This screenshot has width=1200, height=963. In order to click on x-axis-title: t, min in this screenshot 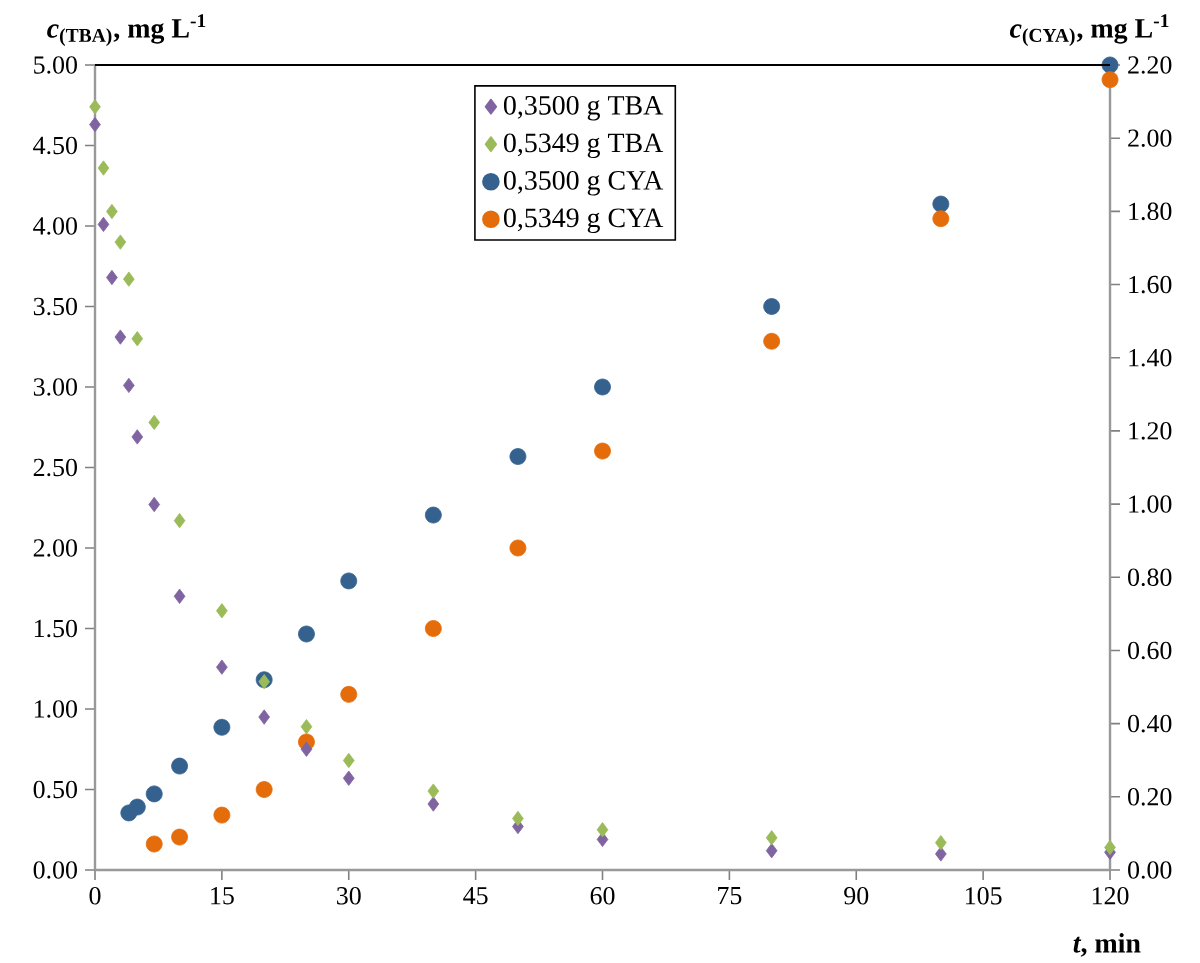, I will do `click(1107, 944)`.